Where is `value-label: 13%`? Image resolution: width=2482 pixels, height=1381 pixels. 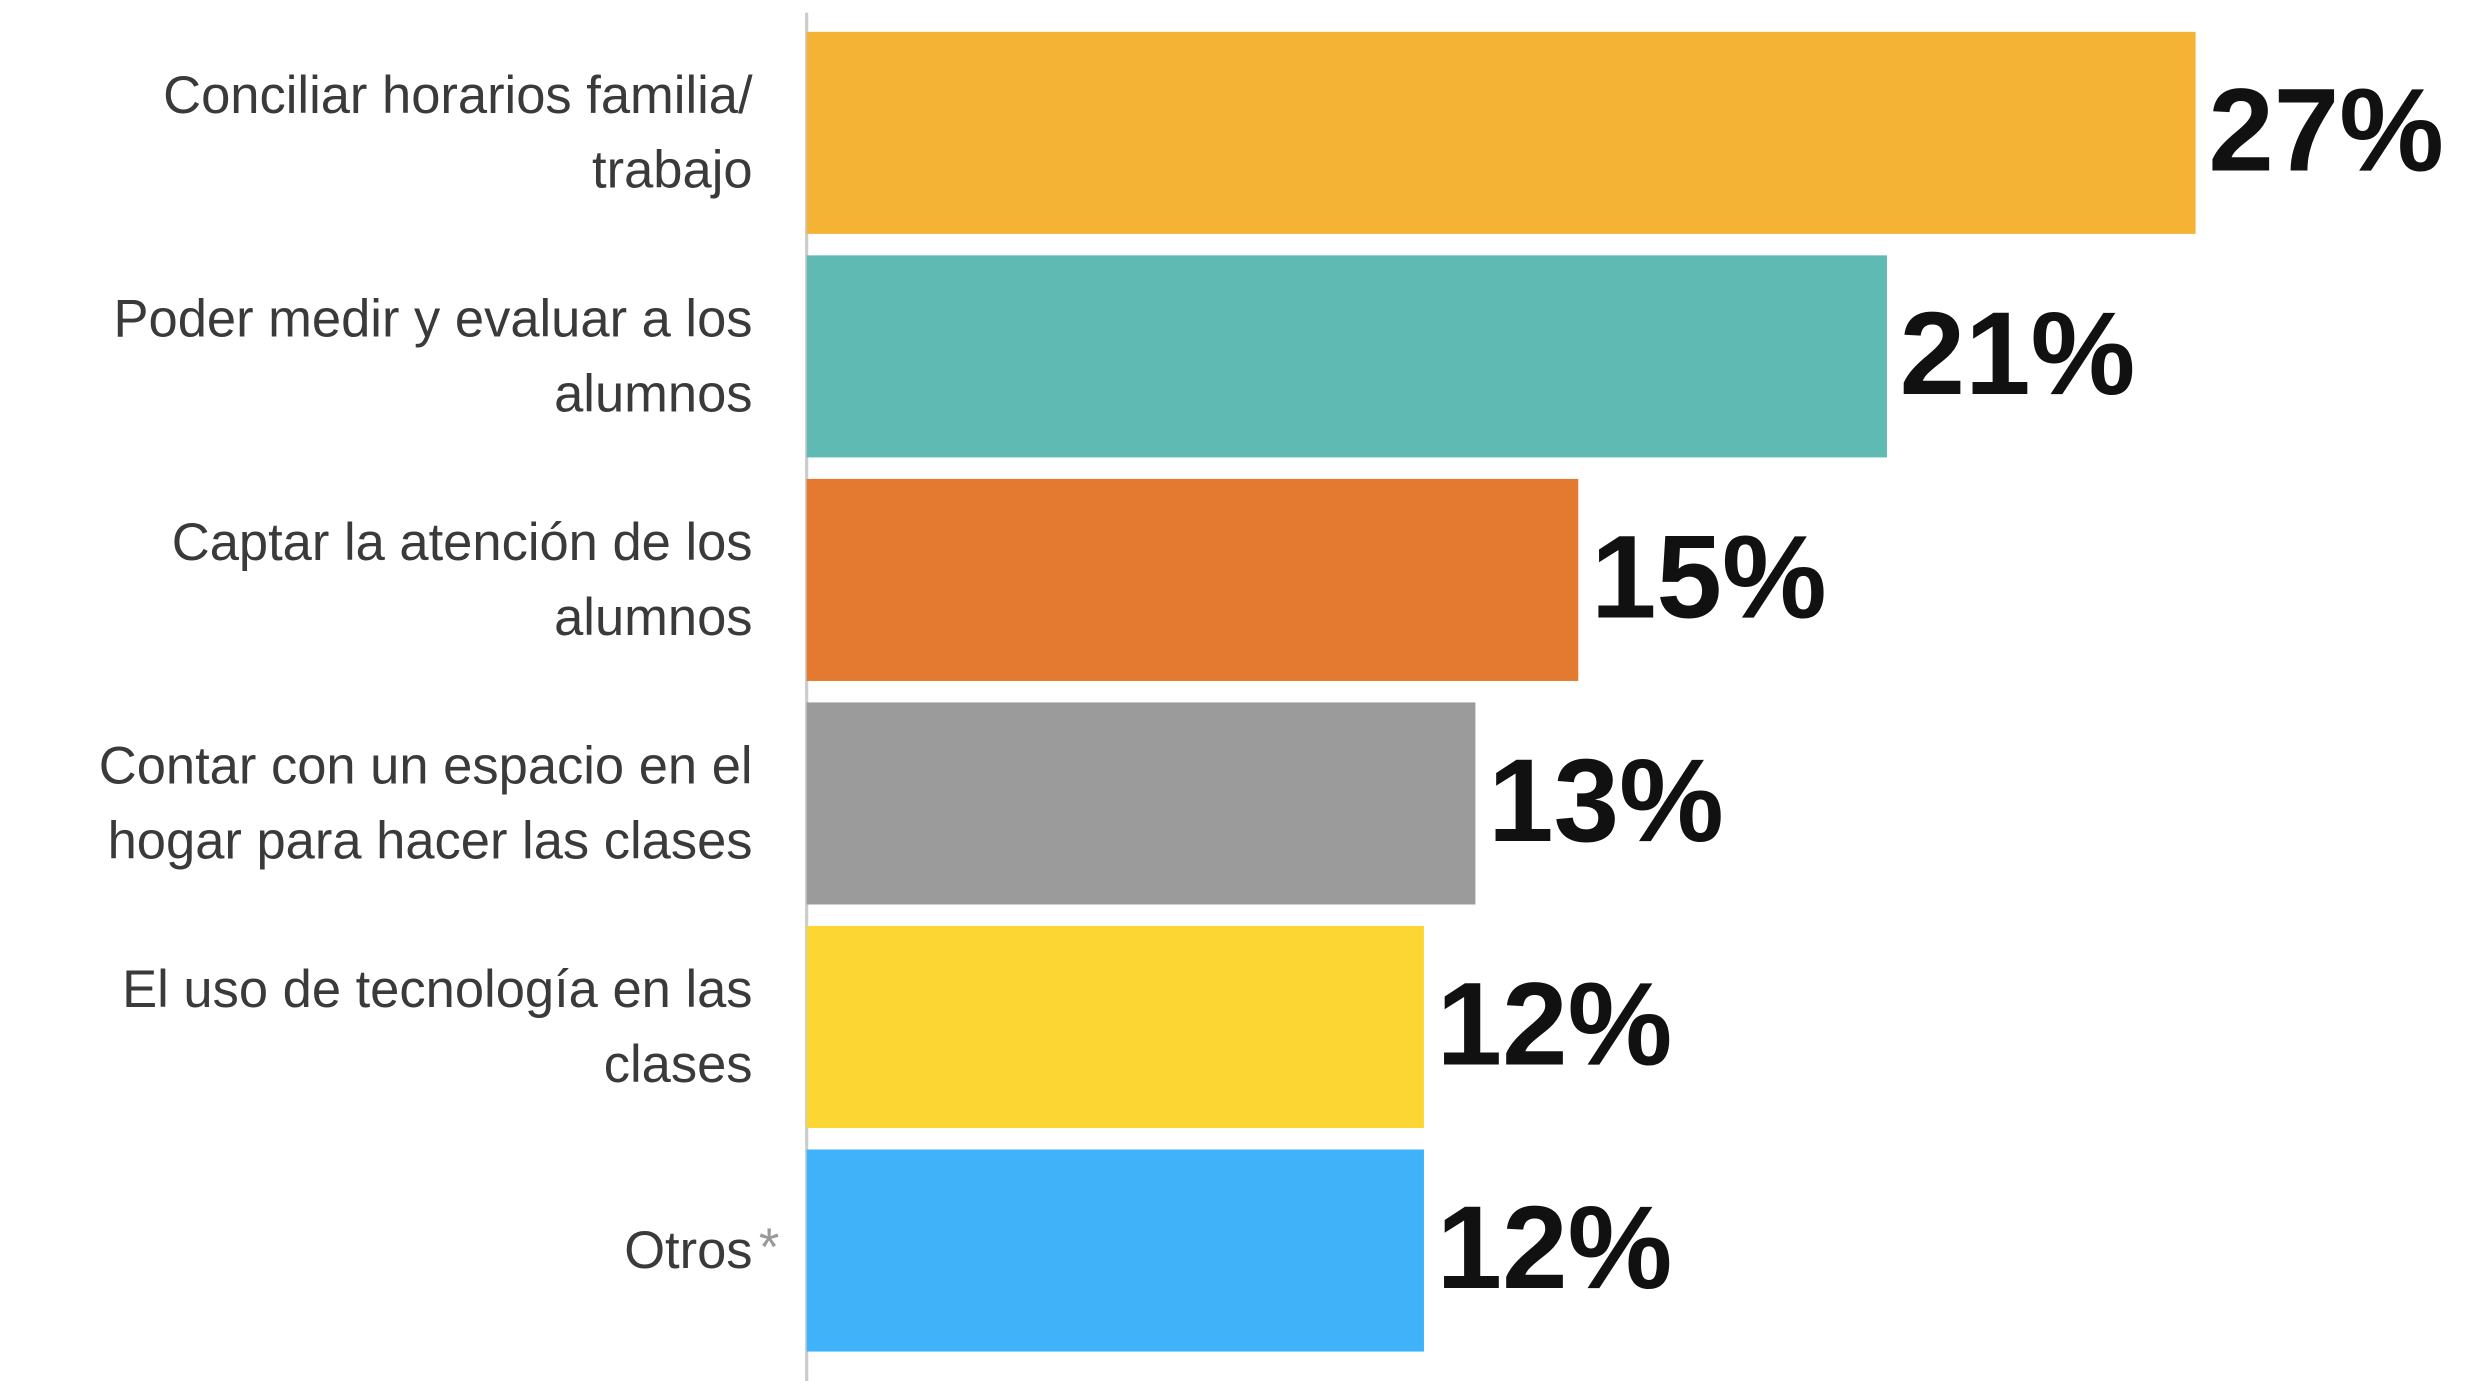 value-label: 13% is located at coordinates (1606, 800).